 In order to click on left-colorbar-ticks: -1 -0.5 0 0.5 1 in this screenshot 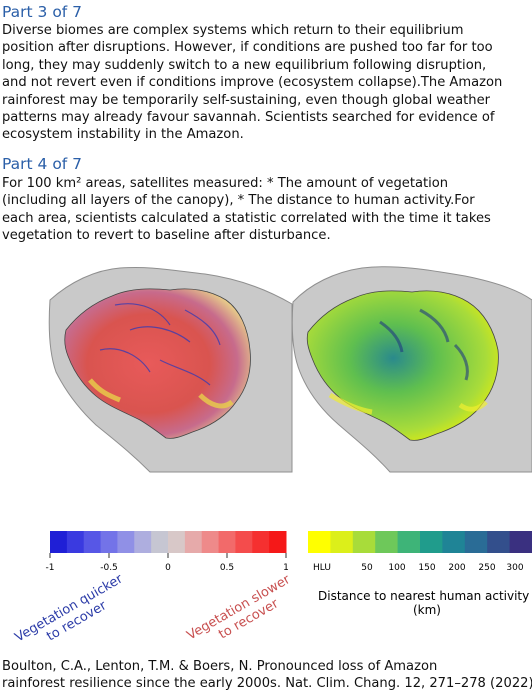, I will do `click(167, 563)`.